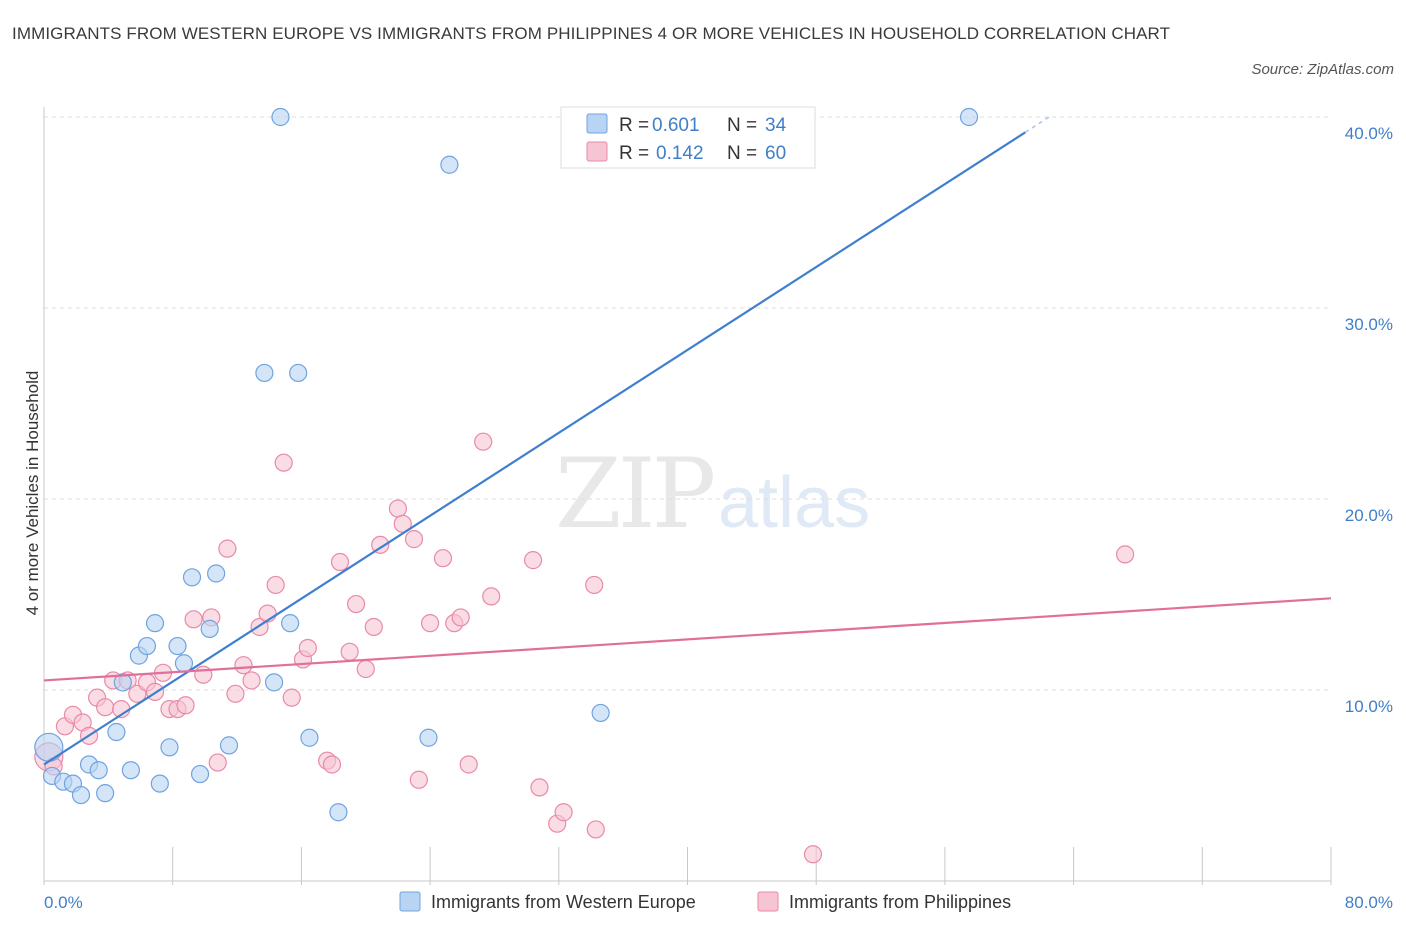  I want to click on series-legend-label-philippines: Immigrants from Philippines, so click(900, 902).